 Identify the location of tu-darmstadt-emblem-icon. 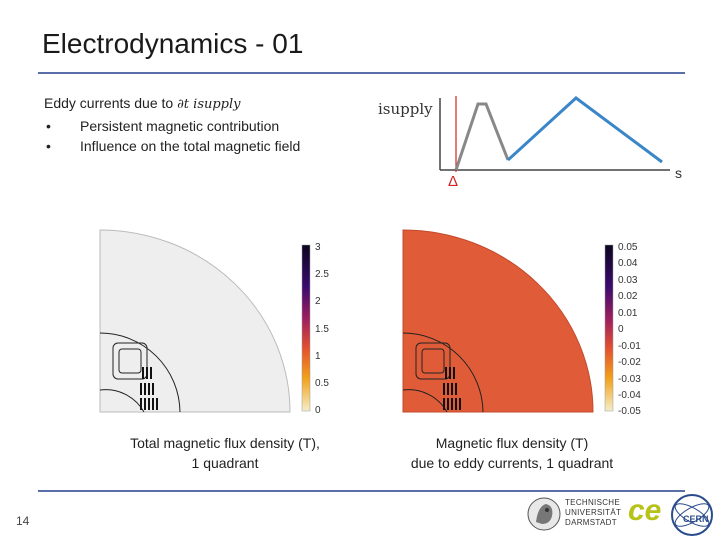
(544, 514).